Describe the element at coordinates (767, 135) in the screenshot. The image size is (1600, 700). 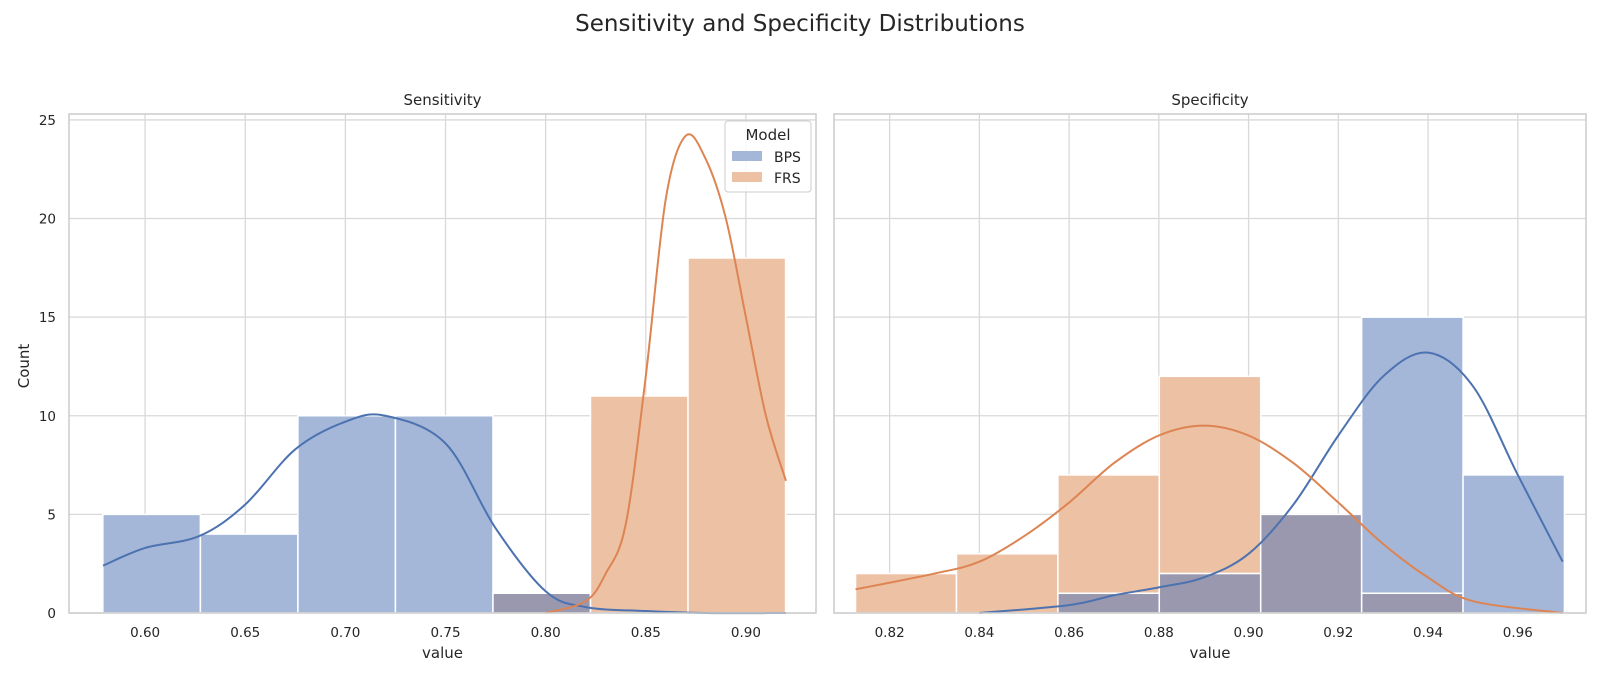
I see `legend-title: Model` at that location.